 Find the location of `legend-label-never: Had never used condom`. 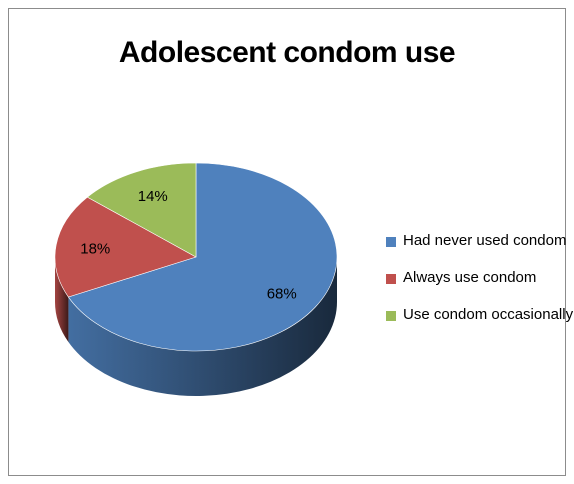

legend-label-never: Had never used condom is located at coordinates (485, 240).